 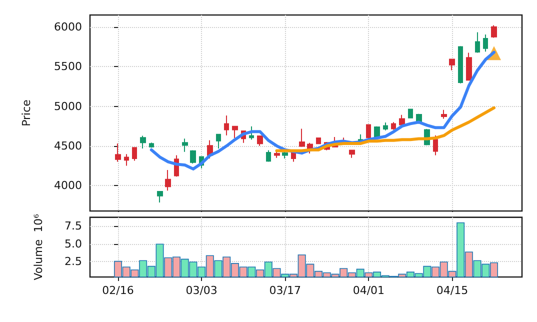 I want to click on y-tick-label: 7.5, so click(x=73, y=225).